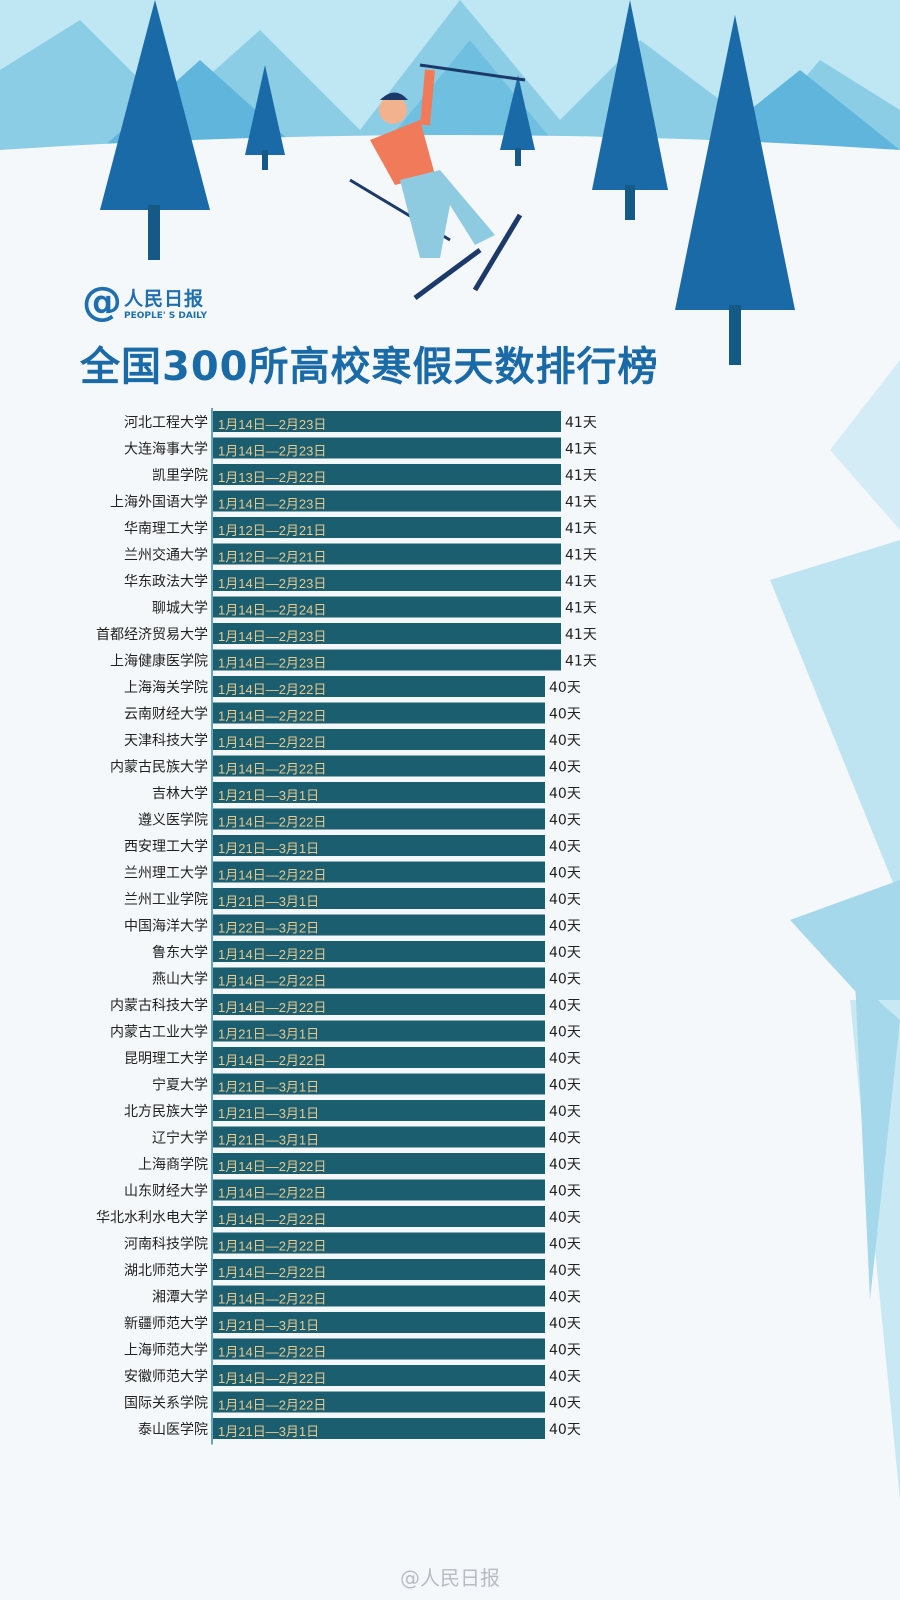  What do you see at coordinates (173, 1165) in the screenshot?
I see `category-label: 上海商学院` at bounding box center [173, 1165].